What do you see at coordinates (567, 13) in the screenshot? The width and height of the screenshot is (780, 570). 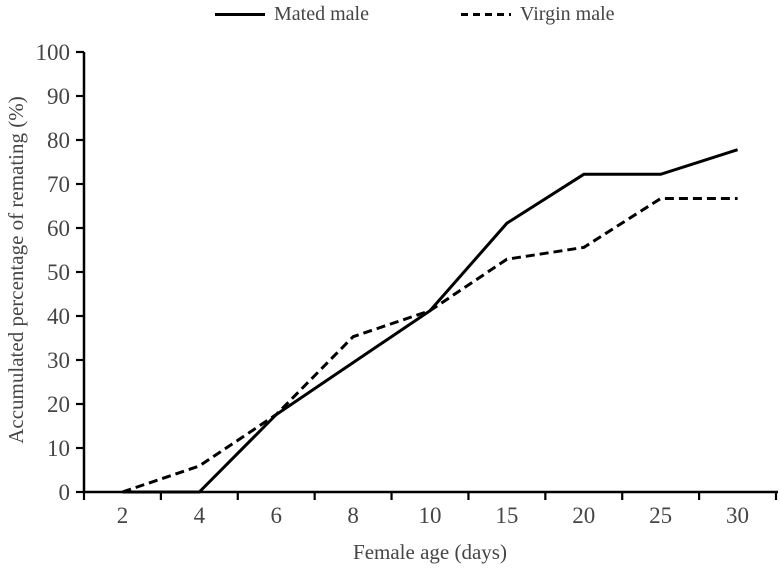 I see `legend-label-virgin-male: Virgin male` at bounding box center [567, 13].